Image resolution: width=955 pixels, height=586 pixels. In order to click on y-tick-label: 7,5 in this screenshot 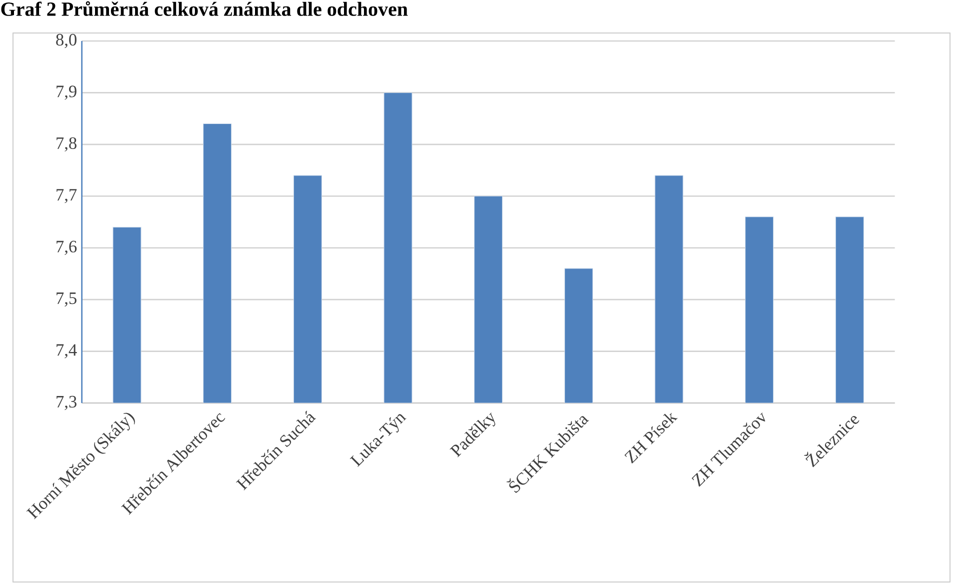, I will do `click(66, 299)`.